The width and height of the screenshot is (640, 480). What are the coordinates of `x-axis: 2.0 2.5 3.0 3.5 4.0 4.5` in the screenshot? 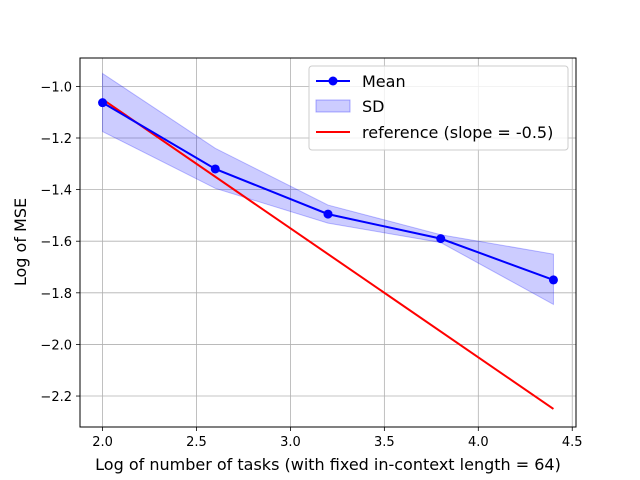 It's located at (337, 438).